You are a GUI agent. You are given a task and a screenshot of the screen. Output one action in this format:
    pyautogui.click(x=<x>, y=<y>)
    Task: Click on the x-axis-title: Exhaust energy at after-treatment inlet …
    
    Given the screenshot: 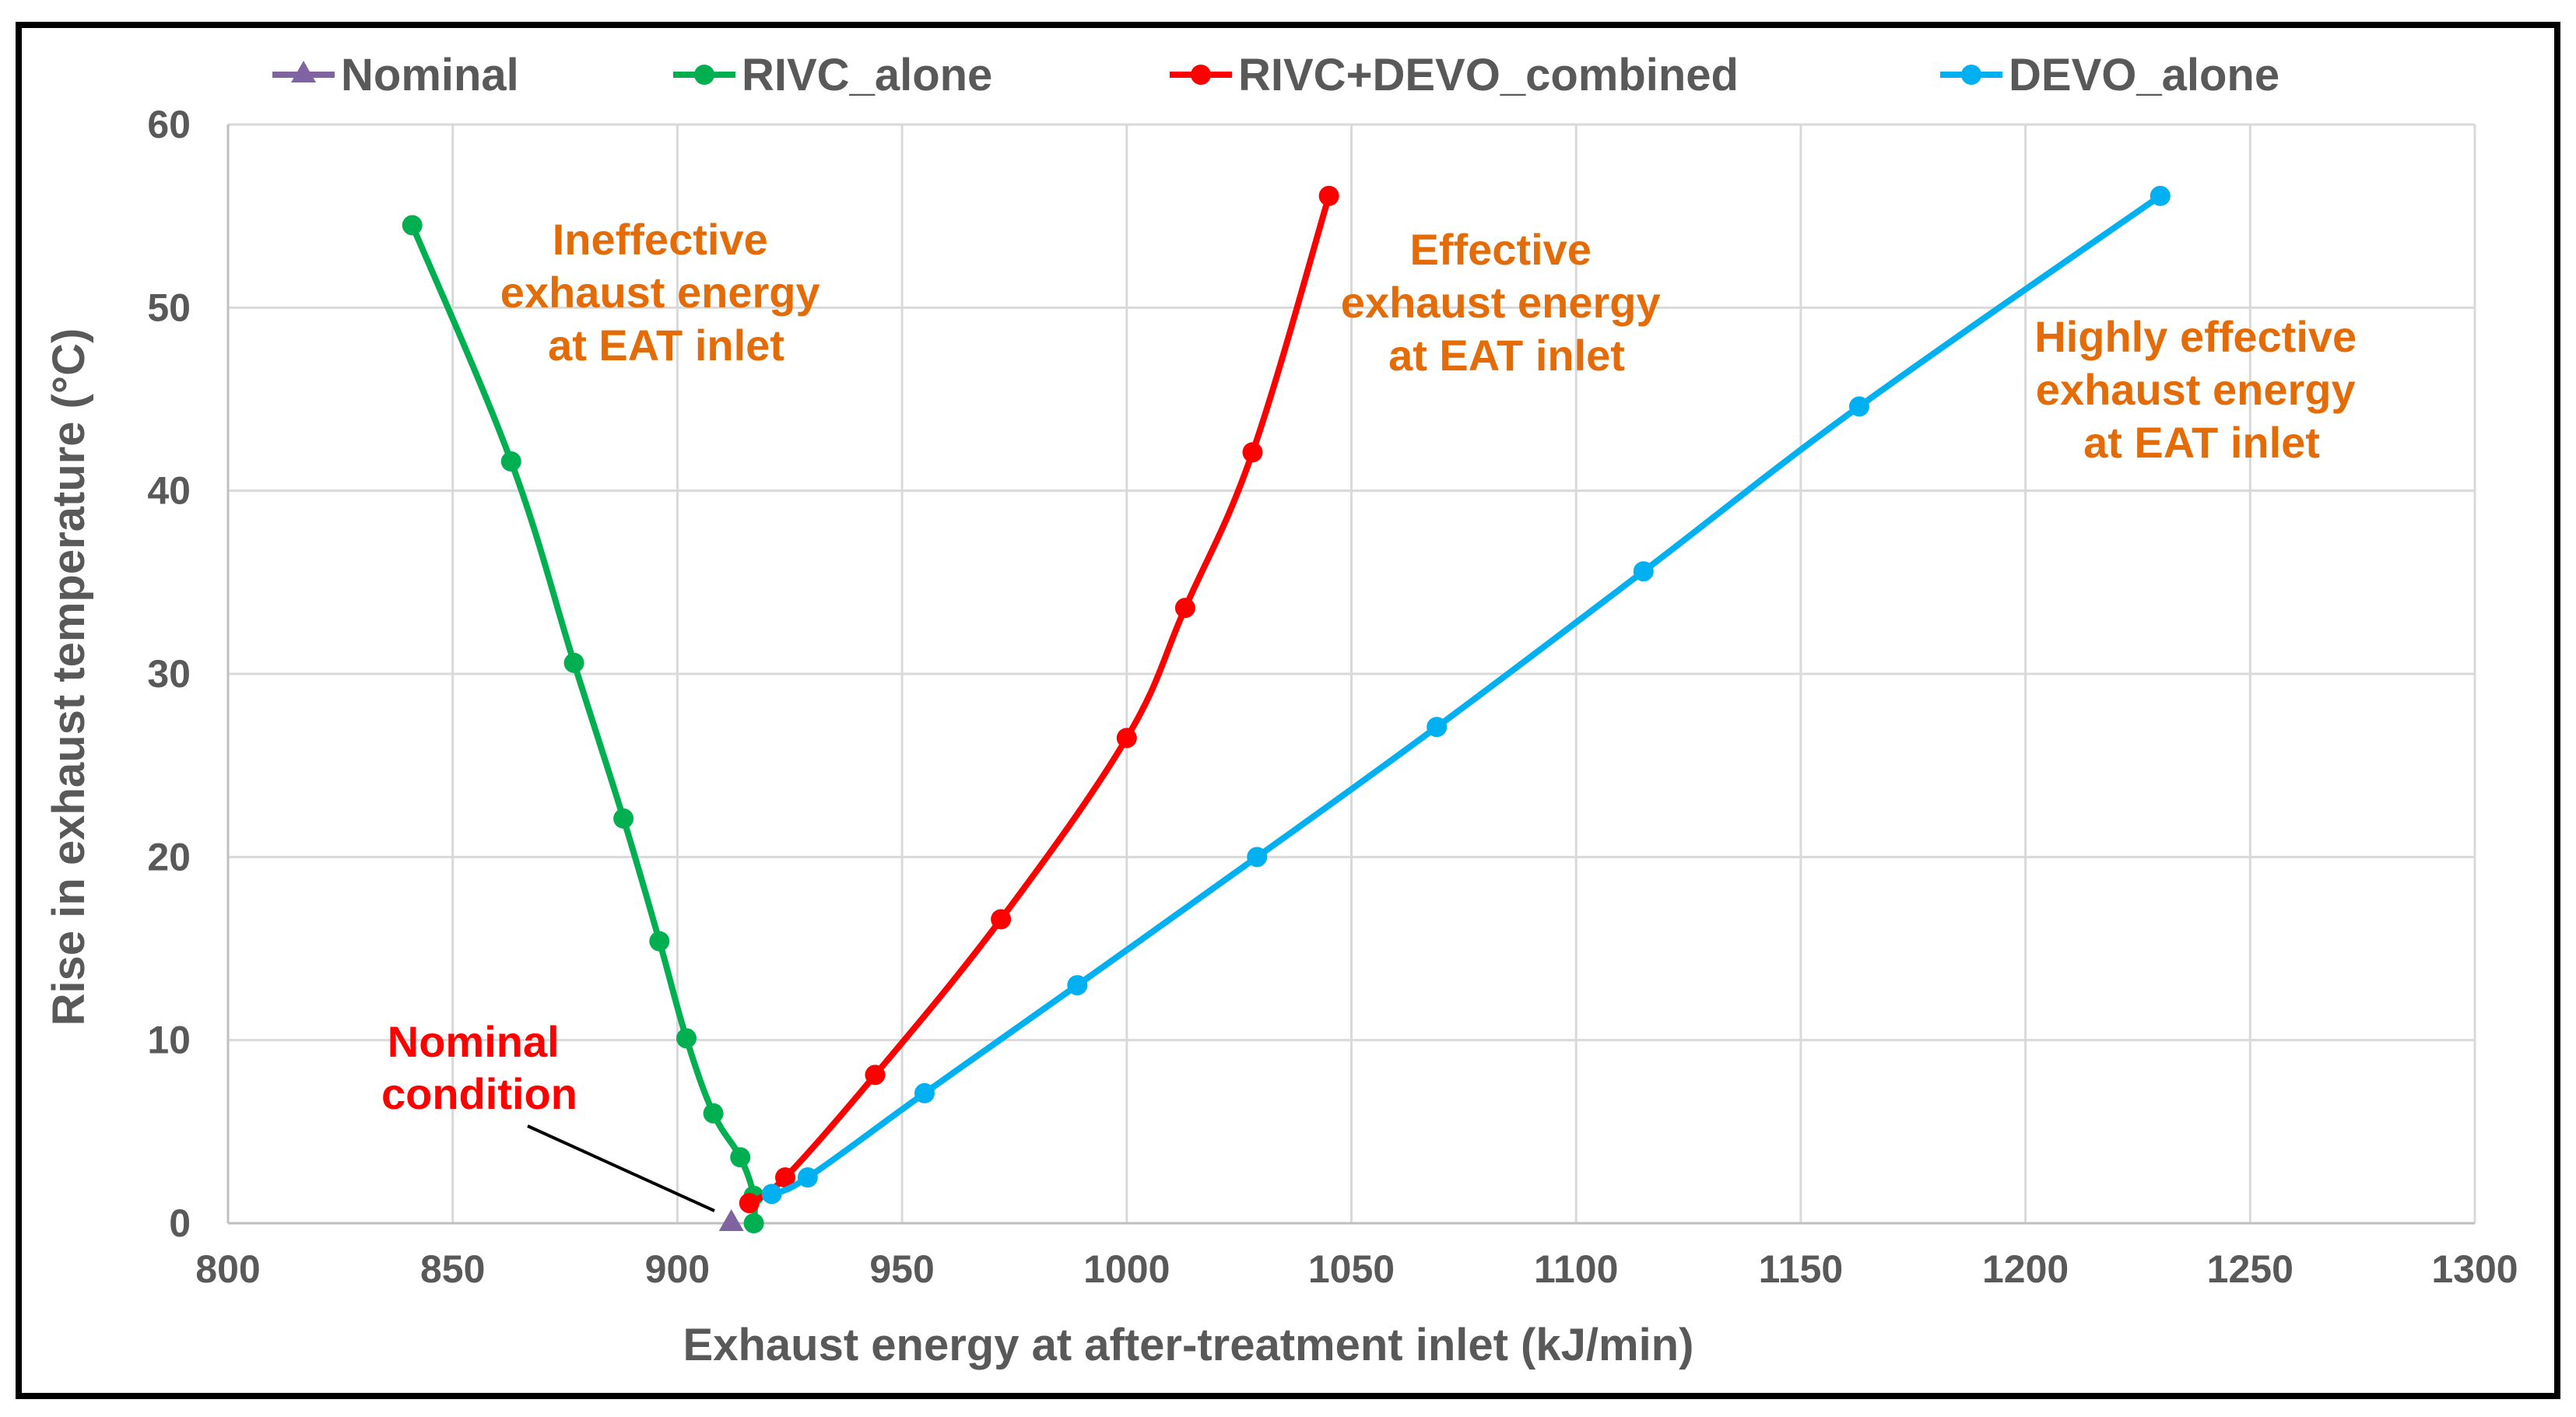 What is the action you would take?
    pyautogui.click(x=1189, y=1345)
    